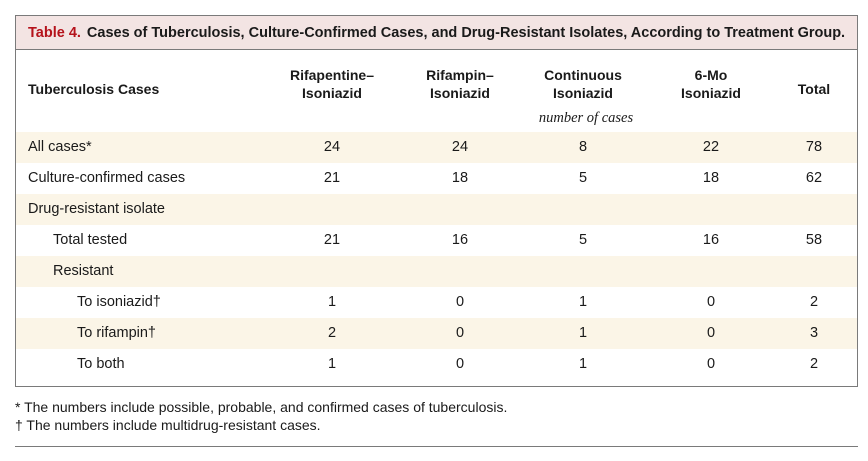 The width and height of the screenshot is (868, 461). I want to click on cell-value: 58, so click(814, 240).